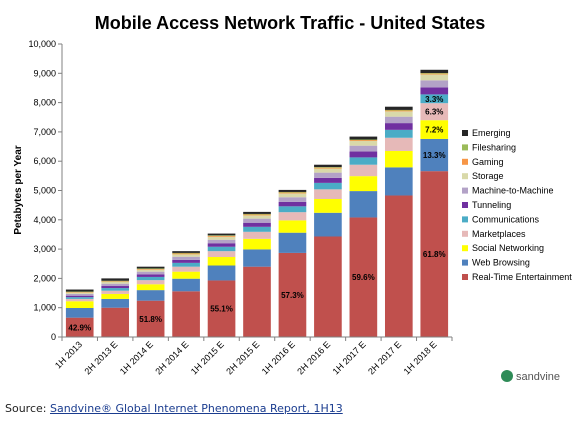  Describe the element at coordinates (18, 189) in the screenshot. I see `y-axis-title: Petabytes per Year` at that location.